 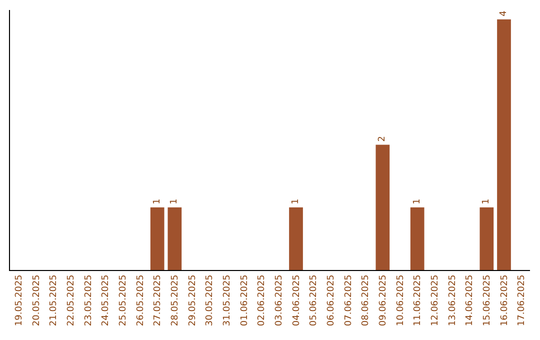 I want to click on x-tick-label: 11.06.2025, so click(x=418, y=300).